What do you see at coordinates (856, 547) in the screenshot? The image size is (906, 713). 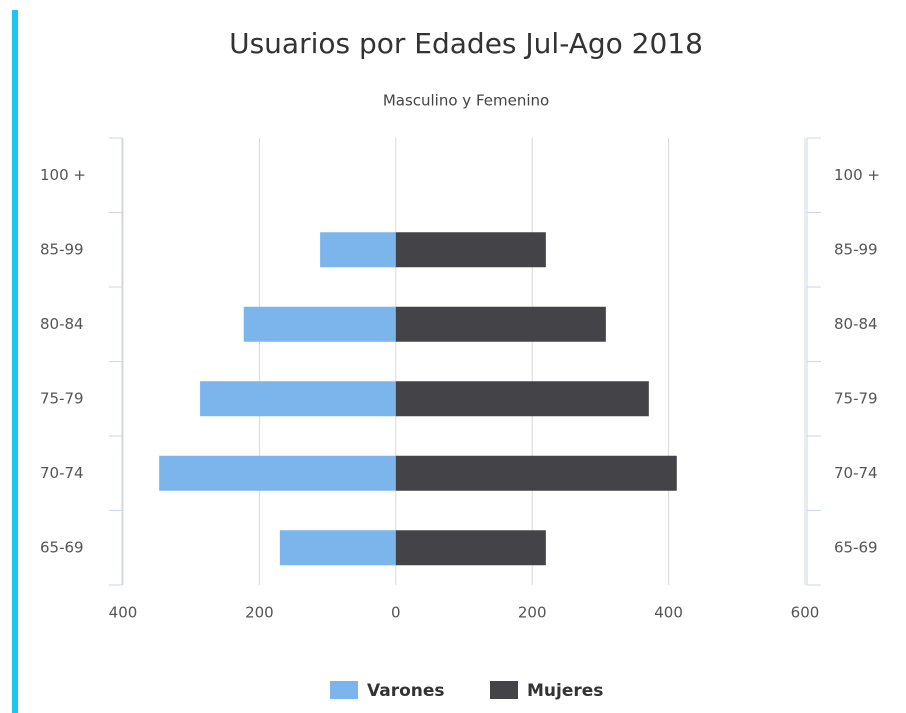 I see `y2-tick-label: 65-69` at bounding box center [856, 547].